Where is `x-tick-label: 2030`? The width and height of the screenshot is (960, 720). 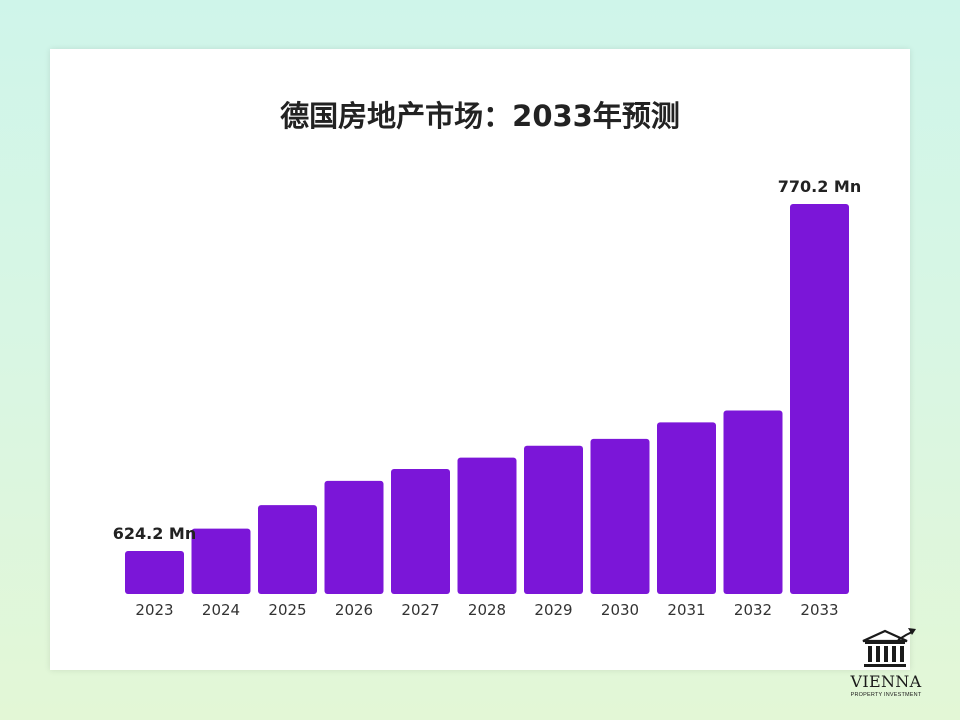 x-tick-label: 2030 is located at coordinates (620, 610).